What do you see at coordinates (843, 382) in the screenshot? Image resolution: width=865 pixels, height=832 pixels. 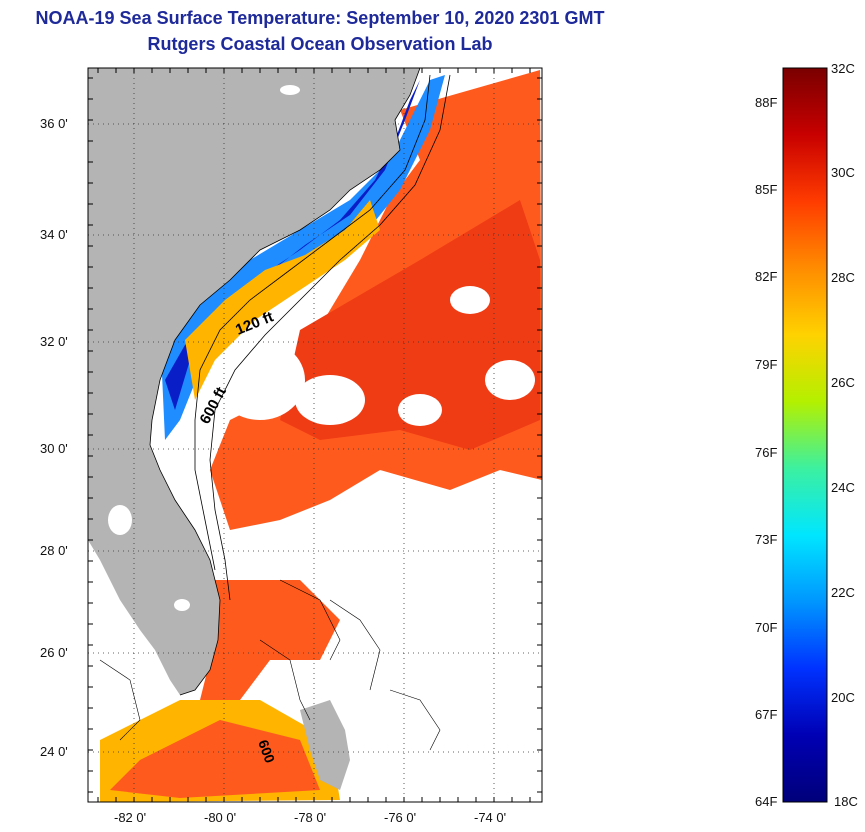 I see `colorbar-c-26: 26C` at bounding box center [843, 382].